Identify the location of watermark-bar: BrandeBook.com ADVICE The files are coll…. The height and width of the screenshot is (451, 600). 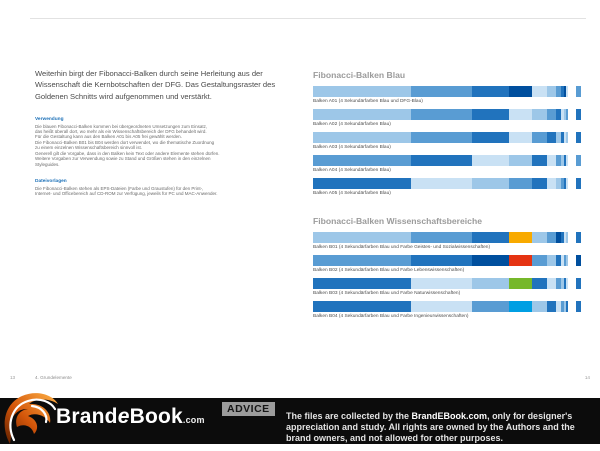
(300, 418).